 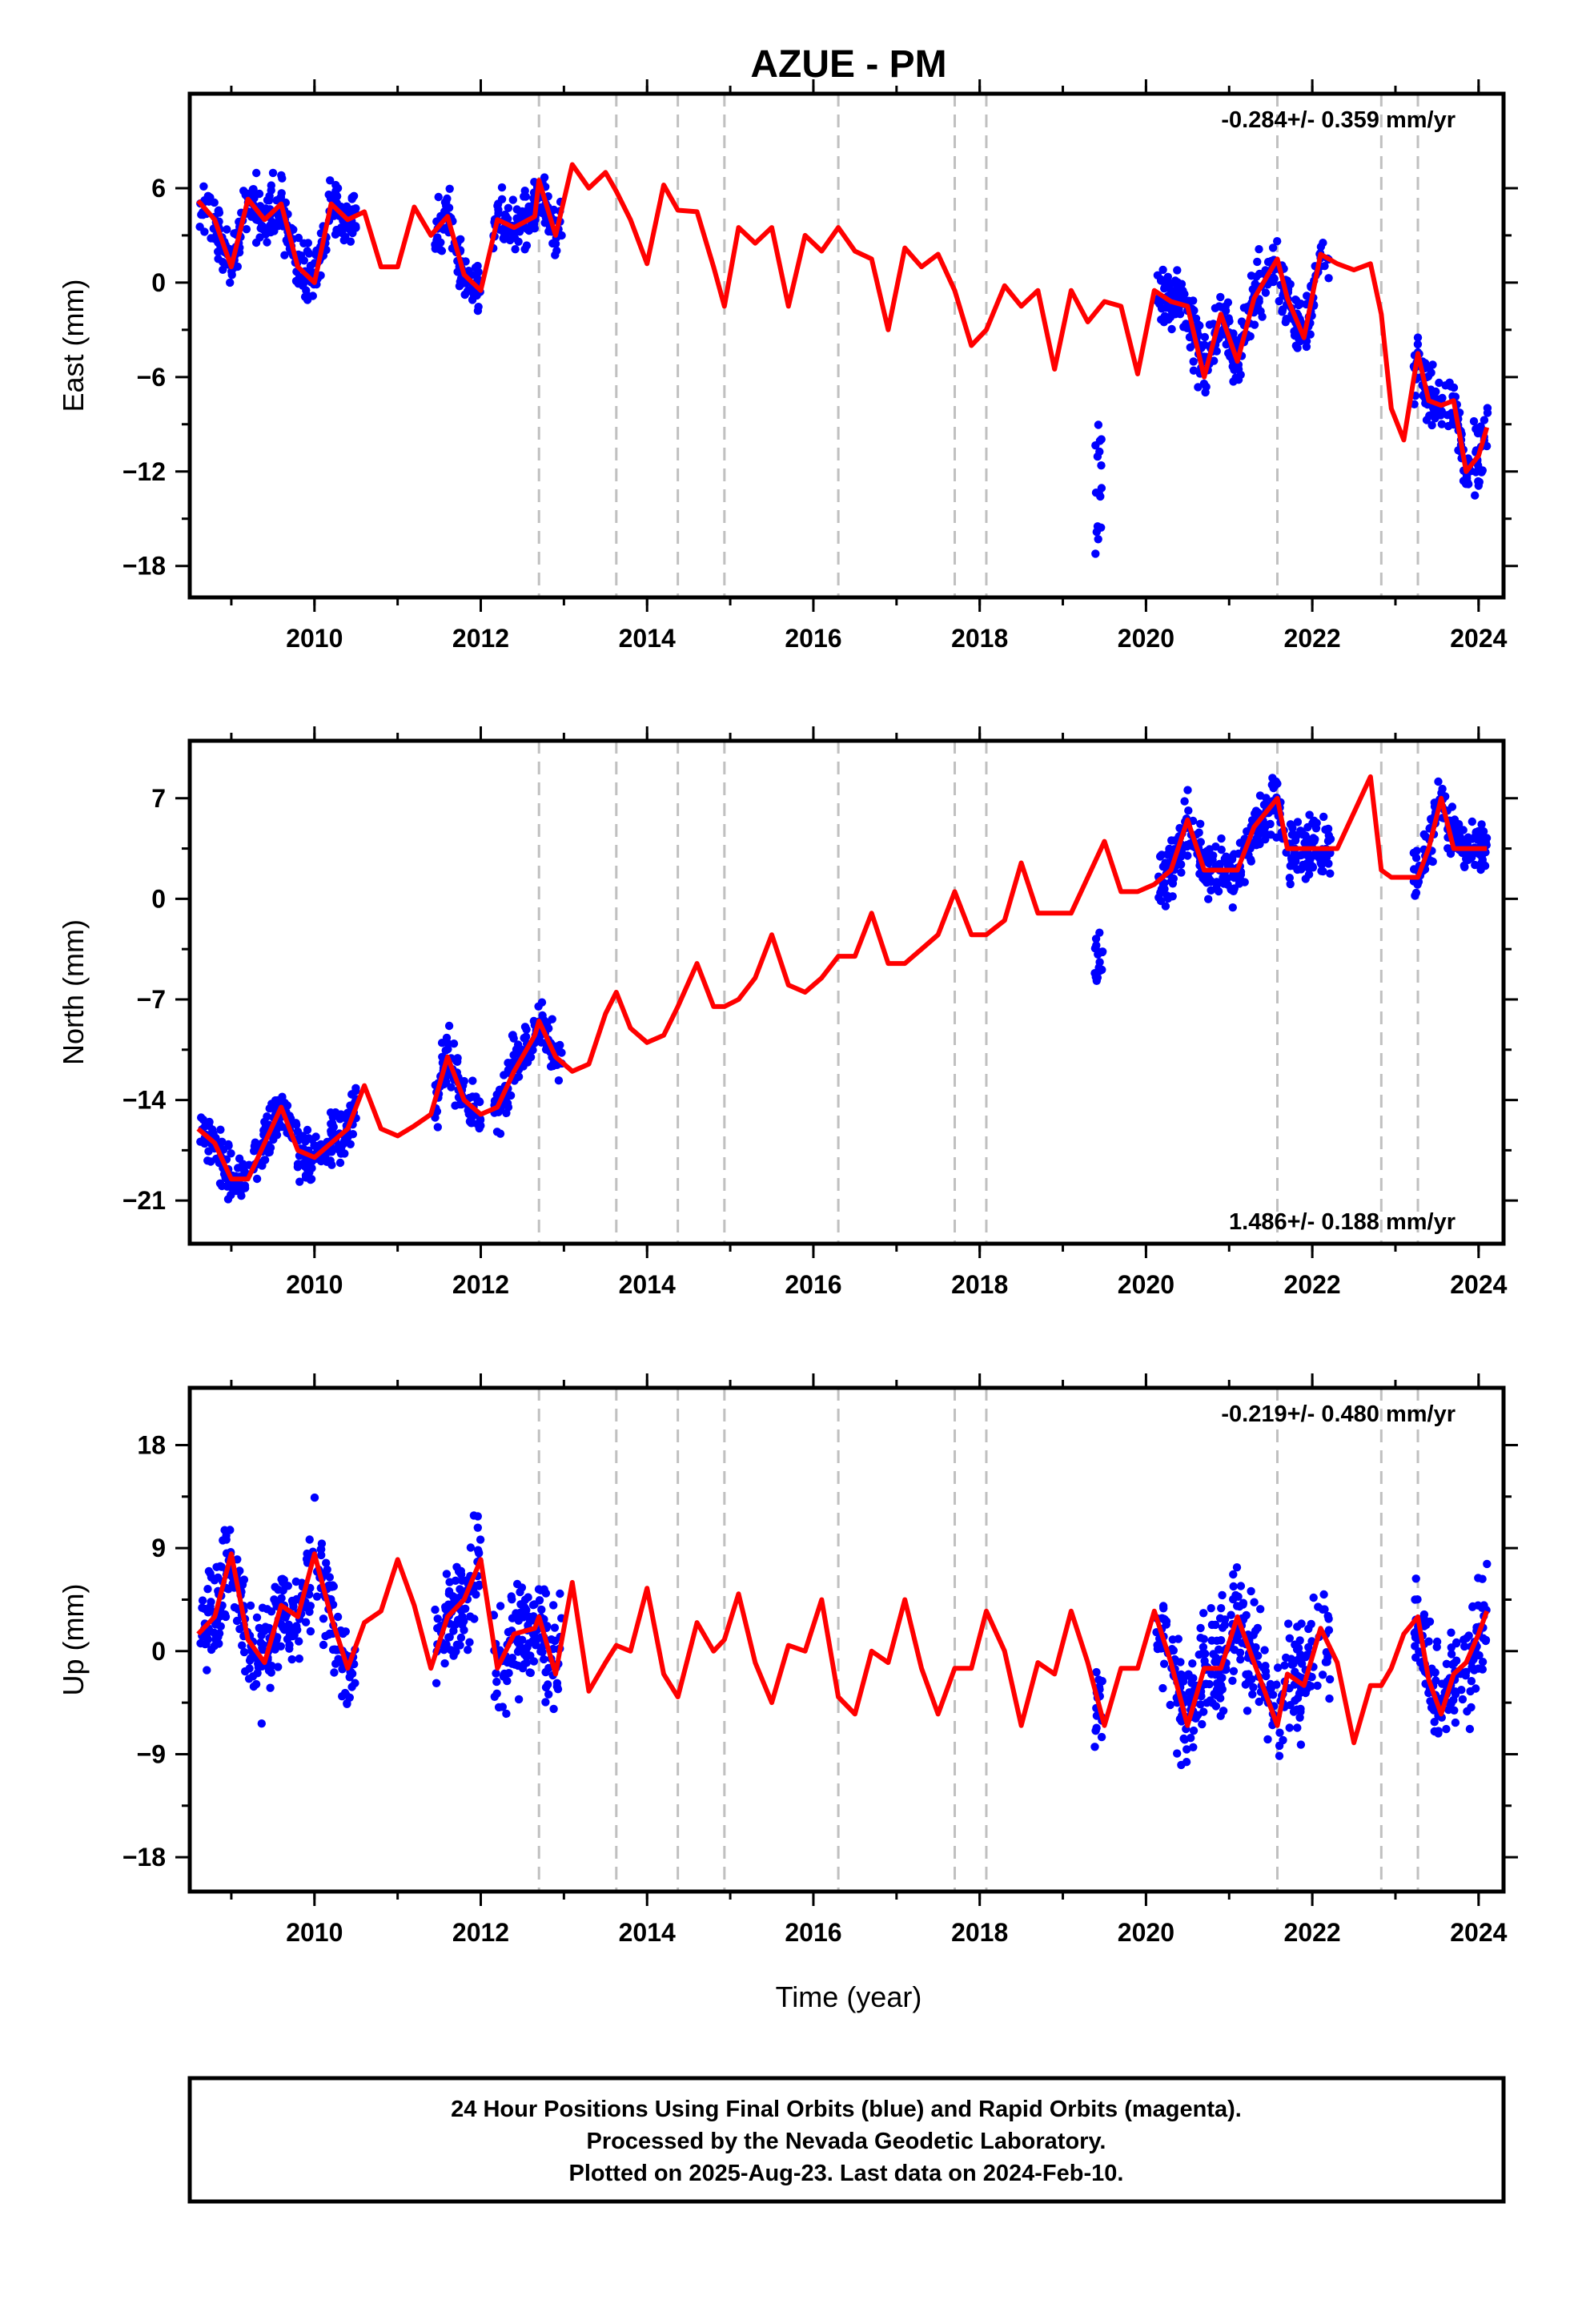 I want to click on x-tick-label: 2018, so click(x=980, y=1284).